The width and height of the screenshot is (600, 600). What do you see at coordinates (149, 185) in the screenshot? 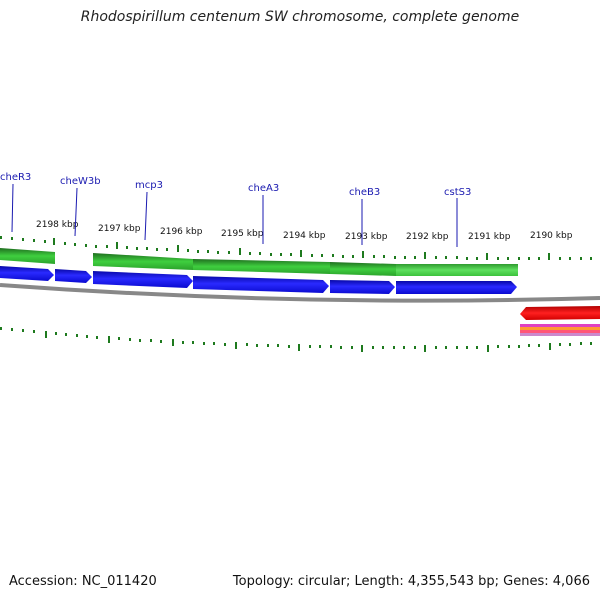
I see `gene-label-mcp3: mcp3` at bounding box center [149, 185].